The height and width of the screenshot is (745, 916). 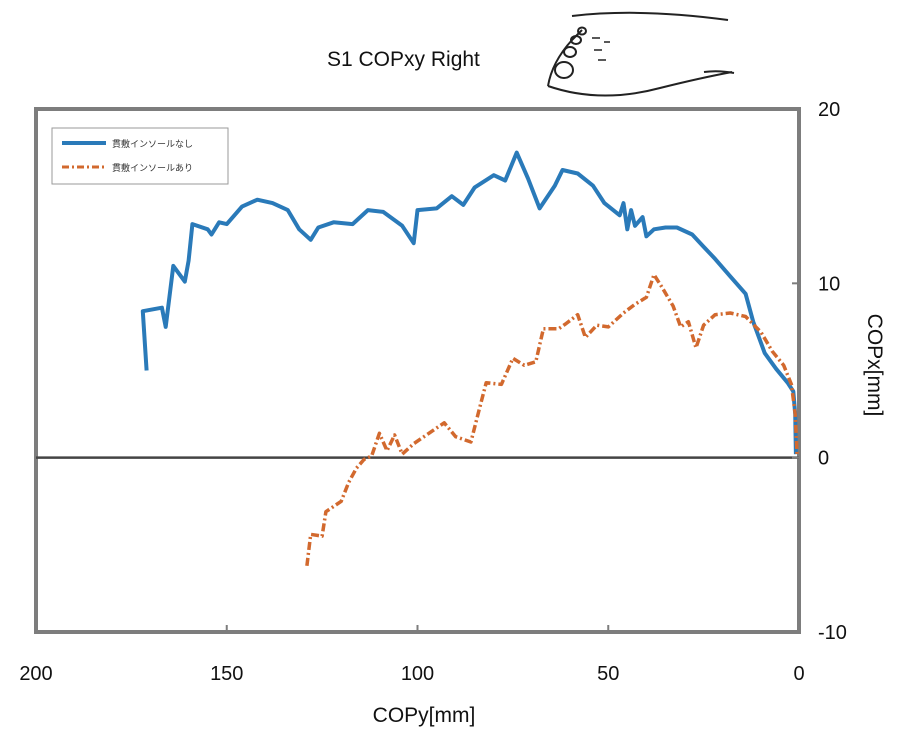 I want to click on legend-box, so click(x=140, y=156).